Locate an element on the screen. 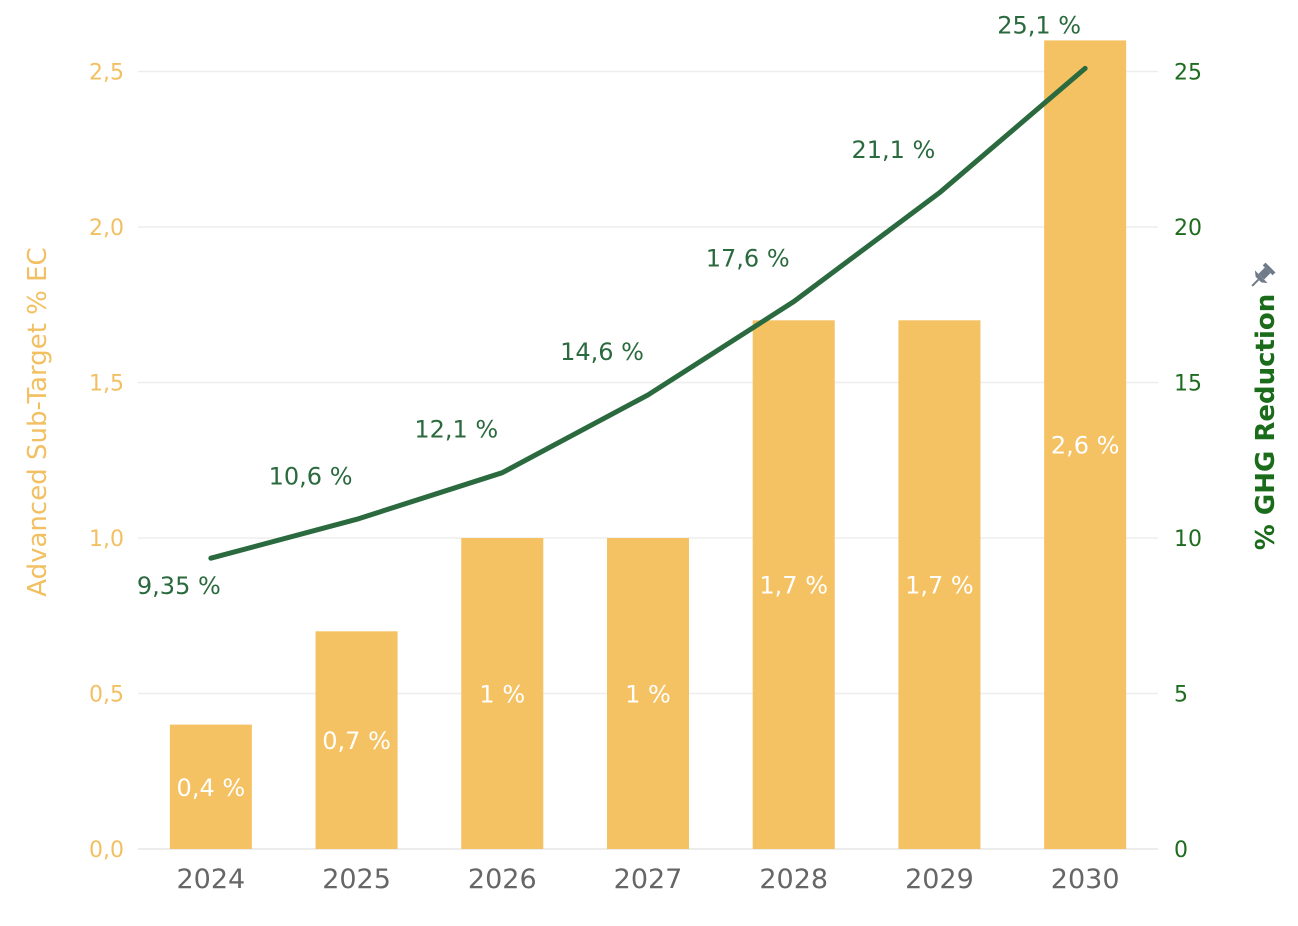 The width and height of the screenshot is (1298, 926). x-tick-label: 2026 is located at coordinates (502, 879).